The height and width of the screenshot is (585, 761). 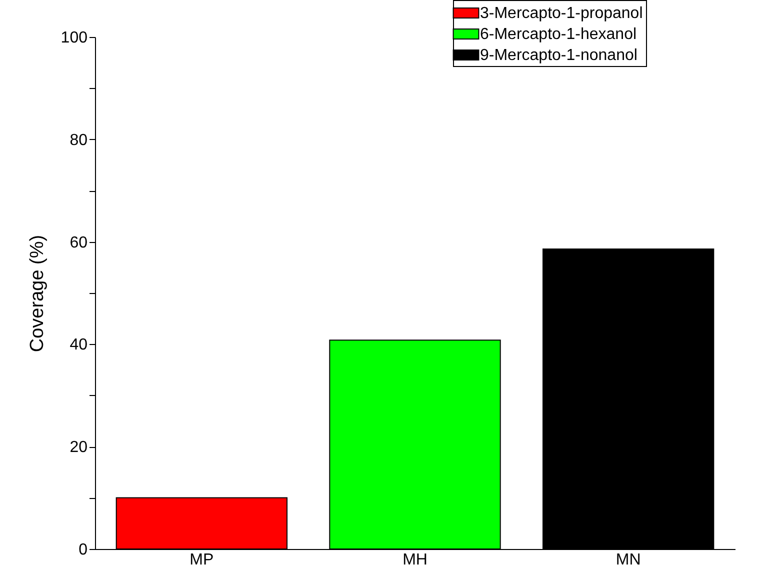 What do you see at coordinates (415, 560) in the screenshot?
I see `x-tick-label: MH` at bounding box center [415, 560].